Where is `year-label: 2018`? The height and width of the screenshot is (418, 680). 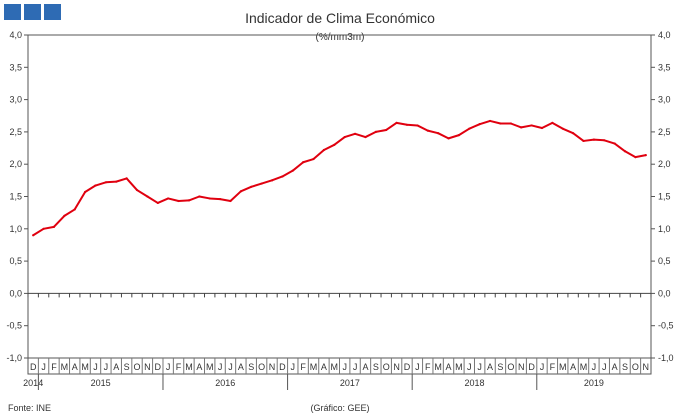
year-label: 2018 is located at coordinates (474, 383).